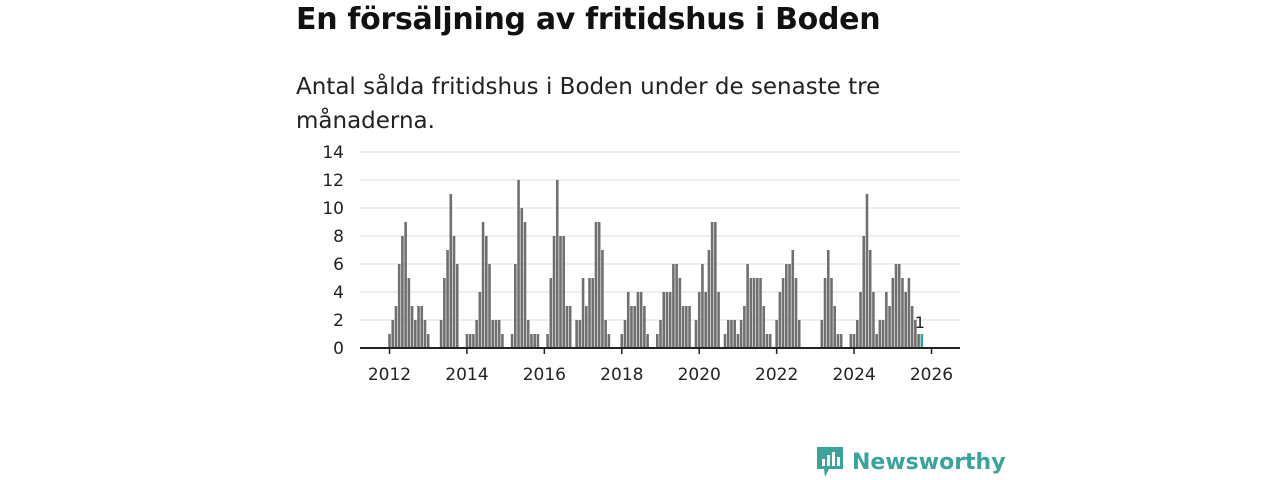 The image size is (1280, 480). Describe the element at coordinates (922, 341) in the screenshot. I see `highlight-bar` at that location.